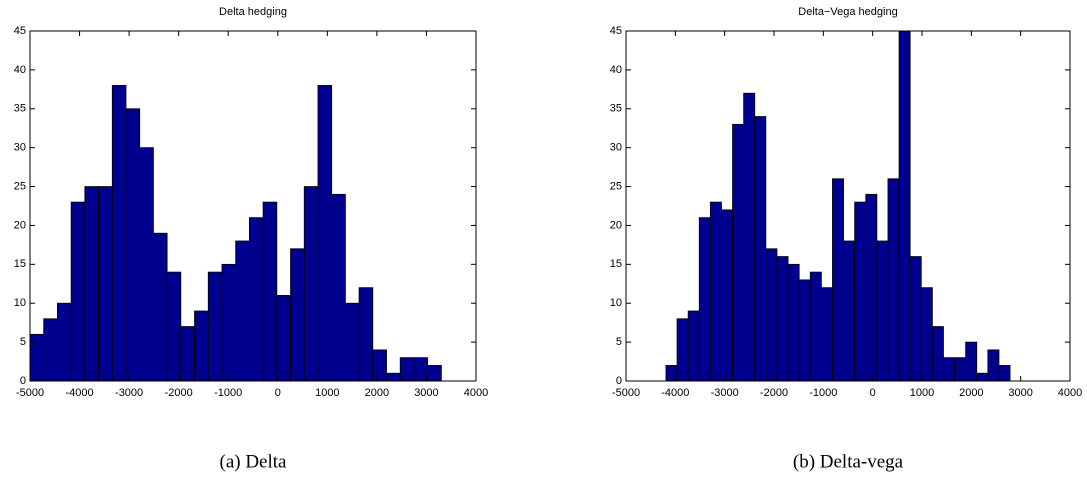 This screenshot has height=492, width=1087. What do you see at coordinates (253, 12) in the screenshot?
I see `chart-title: Delta hedging` at bounding box center [253, 12].